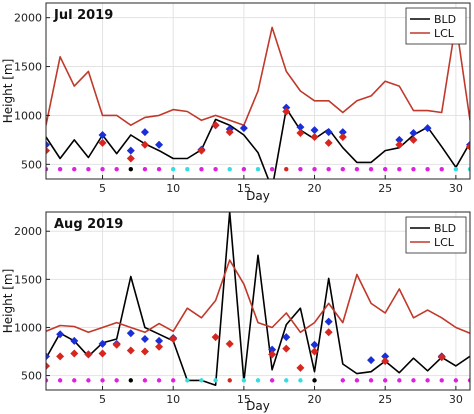 The image size is (474, 414). What do you see at coordinates (244, 188) in the screenshot?
I see `x-tick-label: 15` at bounding box center [244, 188].